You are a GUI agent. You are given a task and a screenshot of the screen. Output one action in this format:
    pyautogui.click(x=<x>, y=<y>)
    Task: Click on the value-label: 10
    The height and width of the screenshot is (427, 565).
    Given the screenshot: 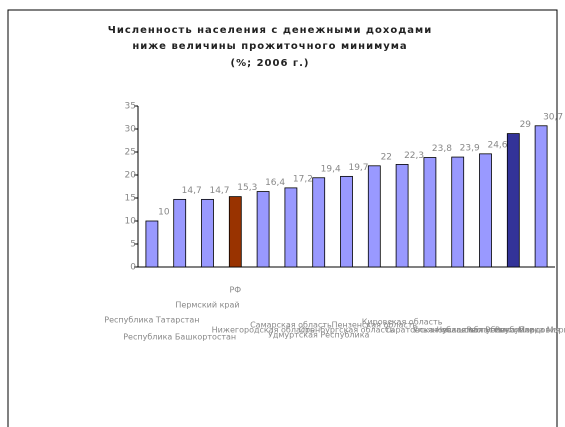 What is the action you would take?
    pyautogui.click(x=164, y=213)
    